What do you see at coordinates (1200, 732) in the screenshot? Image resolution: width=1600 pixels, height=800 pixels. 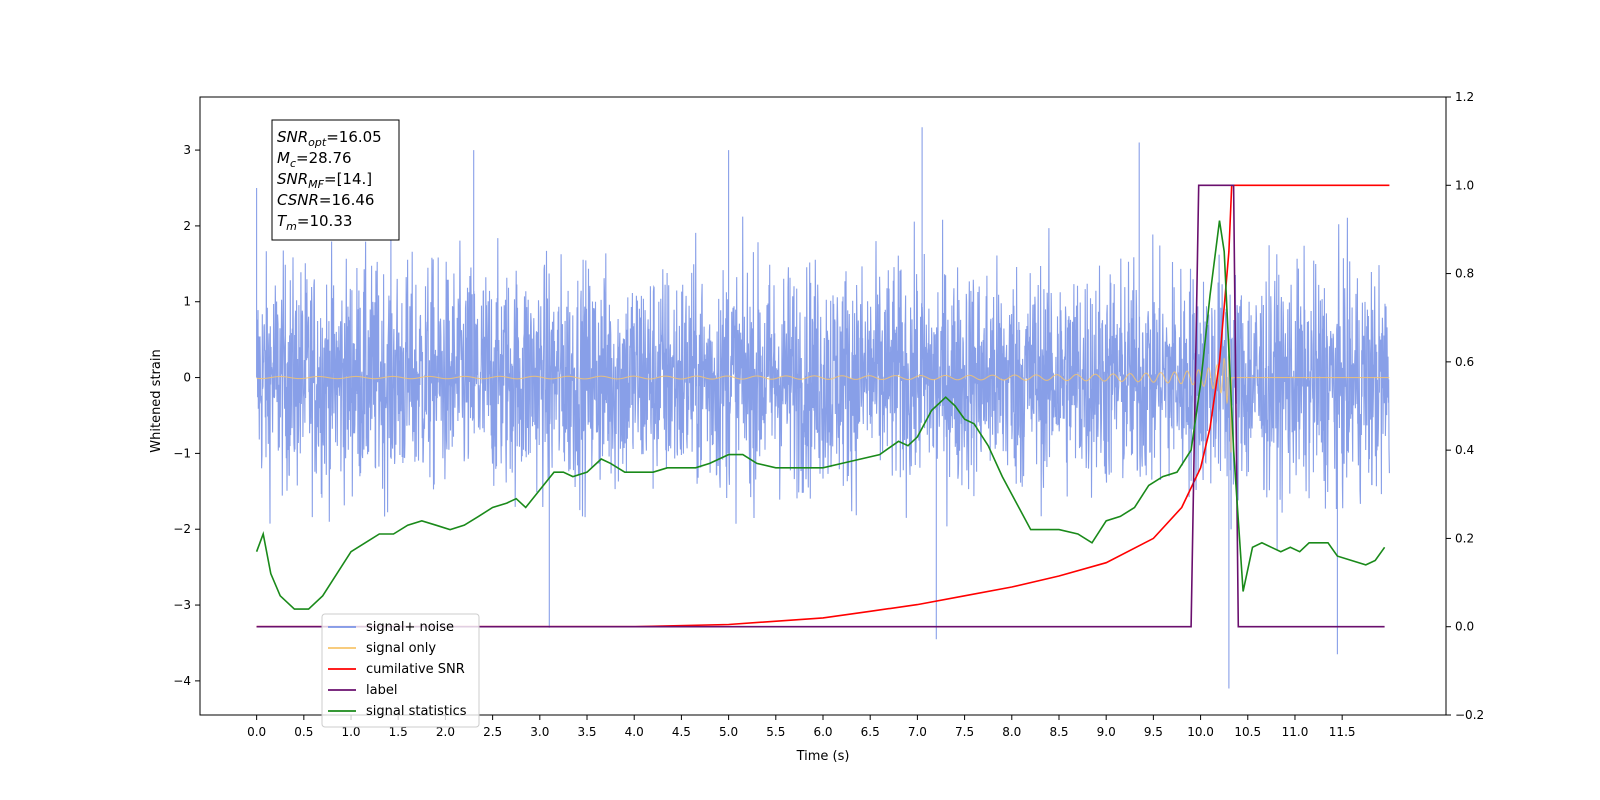 I see `x-tick-label: 10.0` at bounding box center [1200, 732].